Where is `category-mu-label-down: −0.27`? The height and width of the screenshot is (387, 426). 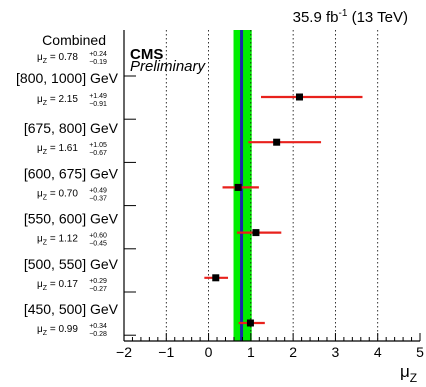 category-mu-label-down: −0.27 is located at coordinates (98, 289).